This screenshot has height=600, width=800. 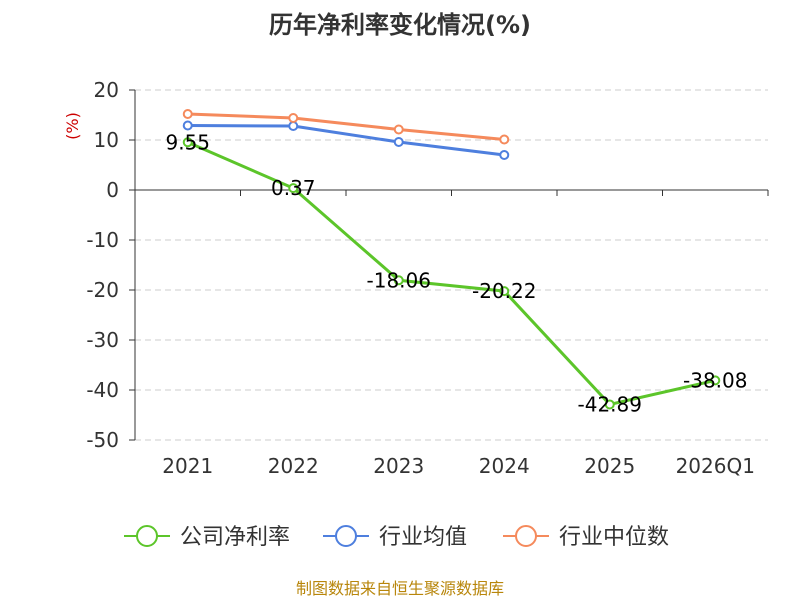 I want to click on legend-label: 行业均值, so click(x=423, y=537).